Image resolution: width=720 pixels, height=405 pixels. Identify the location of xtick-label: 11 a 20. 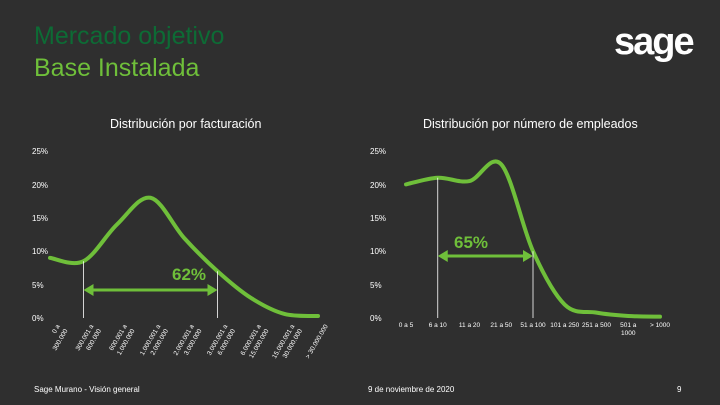
(470, 325).